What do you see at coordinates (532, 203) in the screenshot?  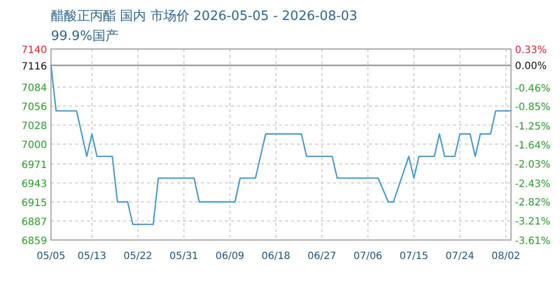 I see `y2-tick-label: -2.82%` at bounding box center [532, 203].